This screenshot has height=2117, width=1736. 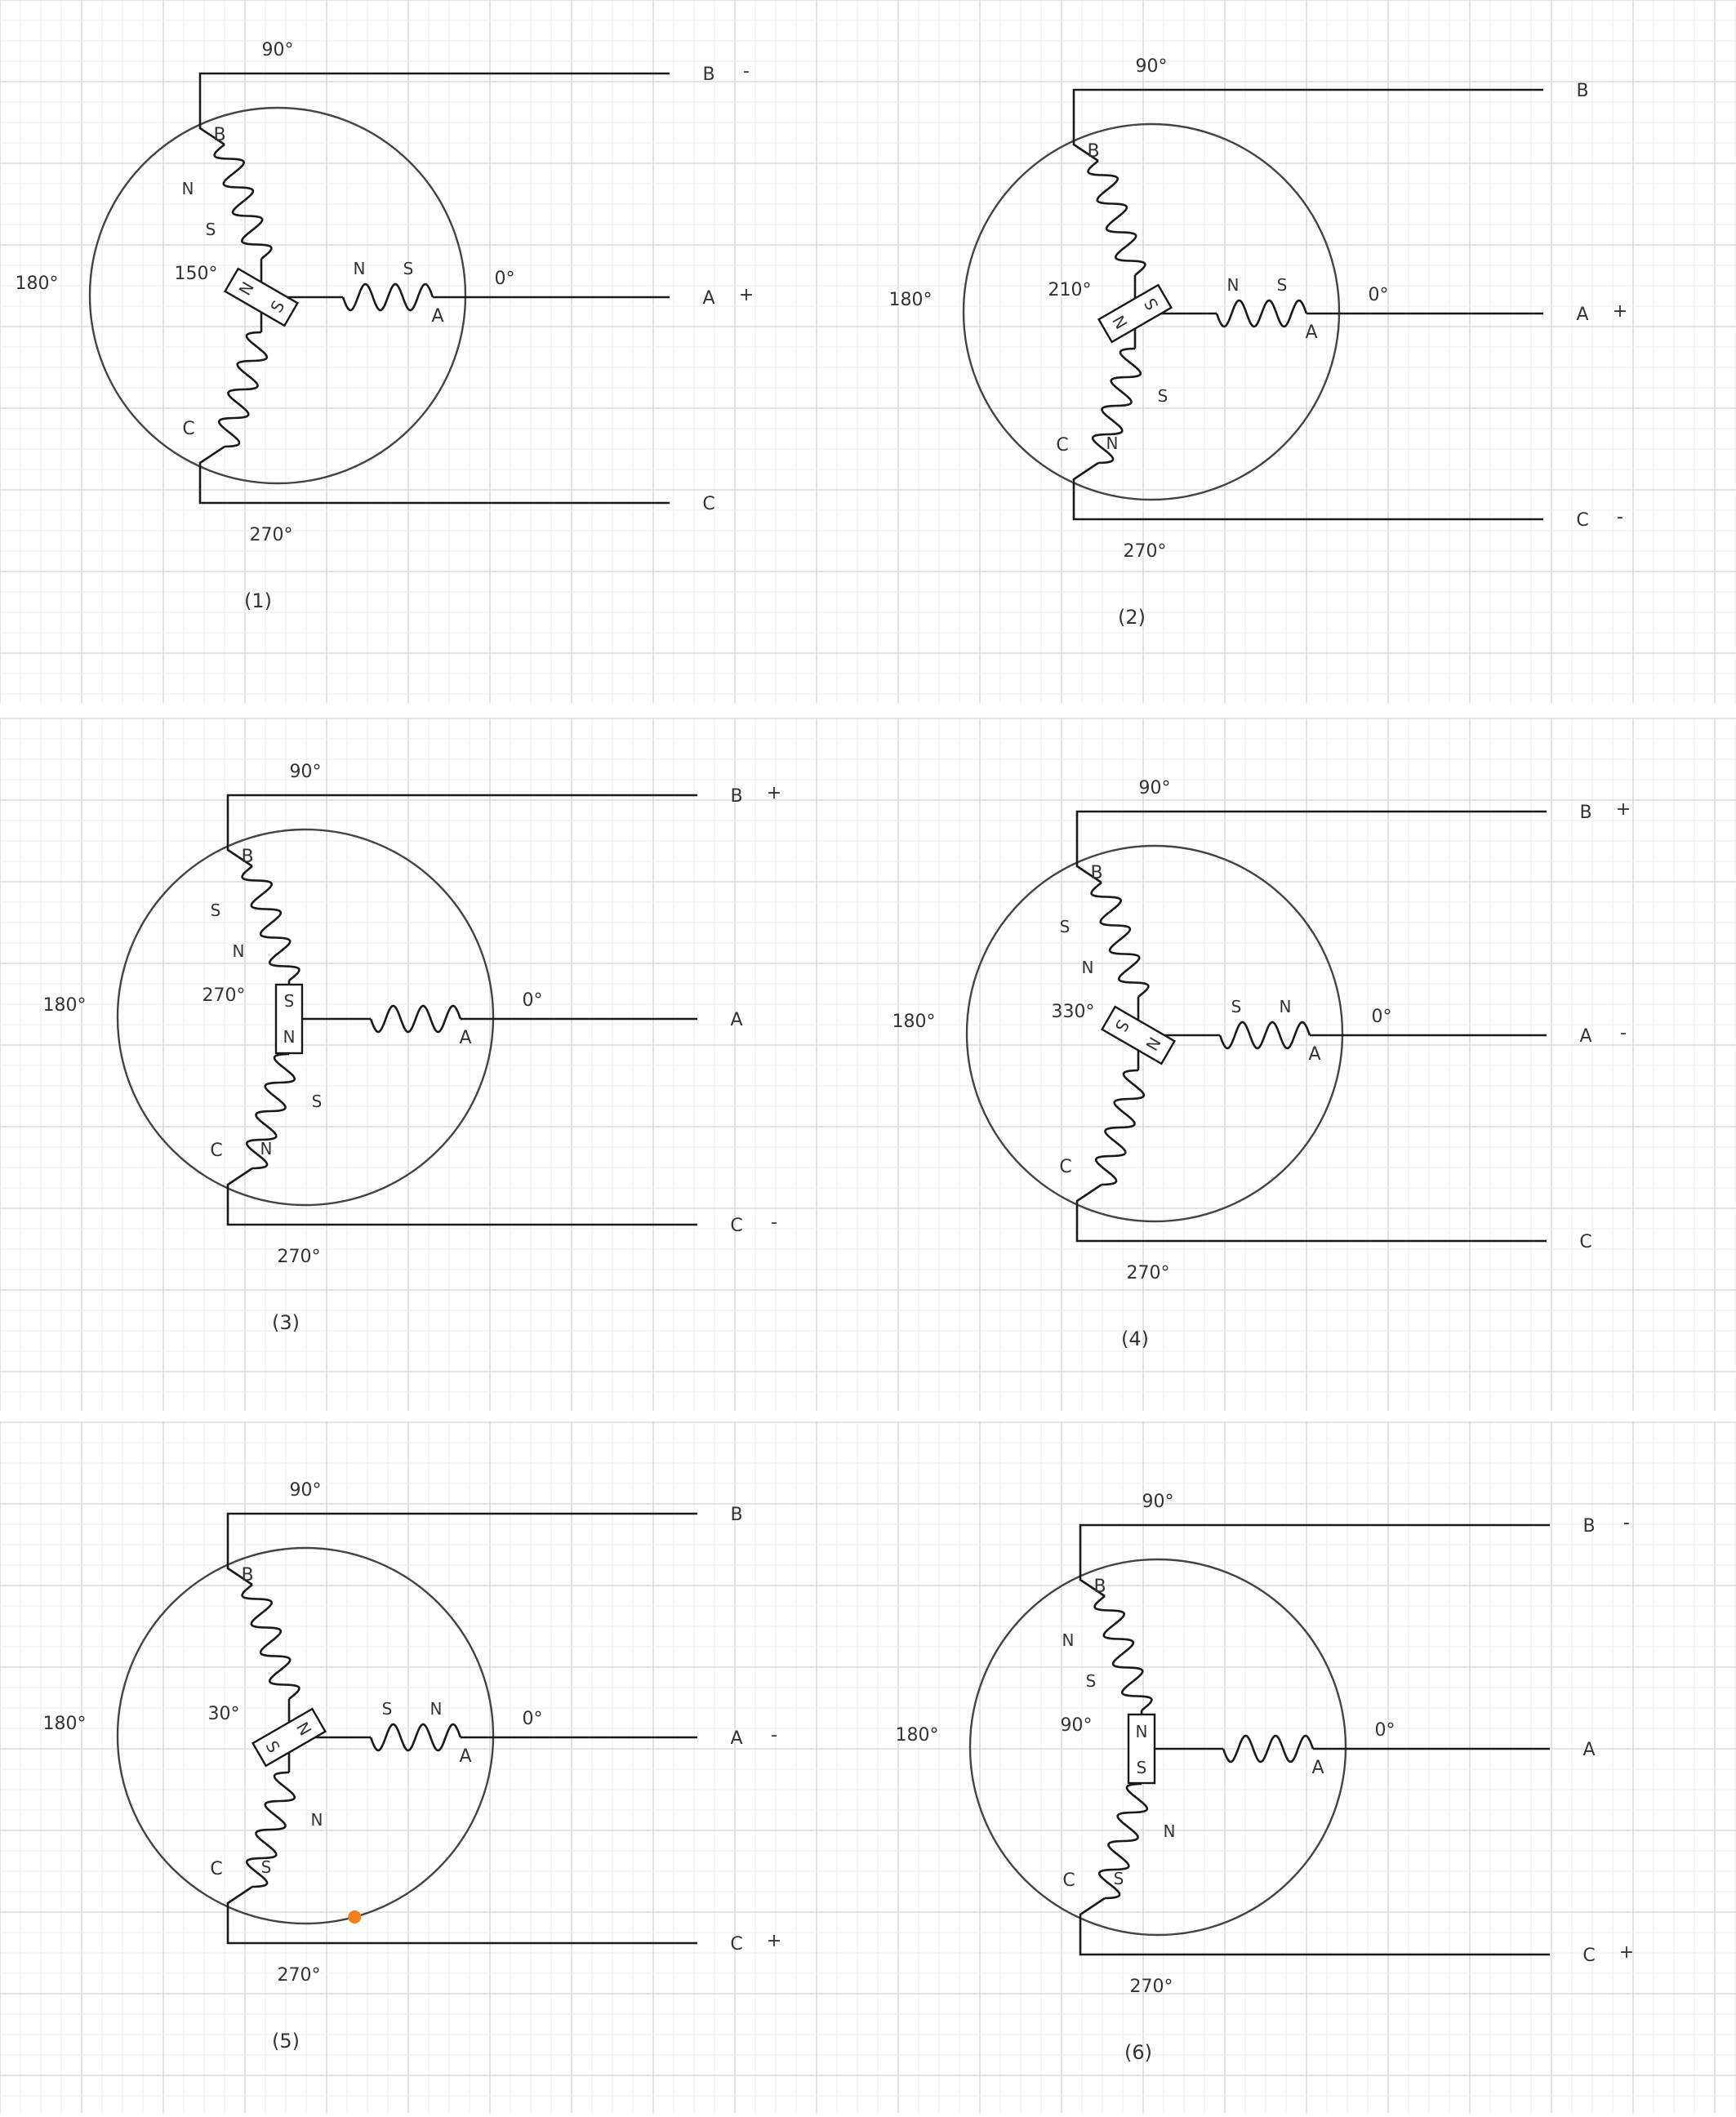 What do you see at coordinates (286, 2041) in the screenshot?
I see `diagram-caption: (5)` at bounding box center [286, 2041].